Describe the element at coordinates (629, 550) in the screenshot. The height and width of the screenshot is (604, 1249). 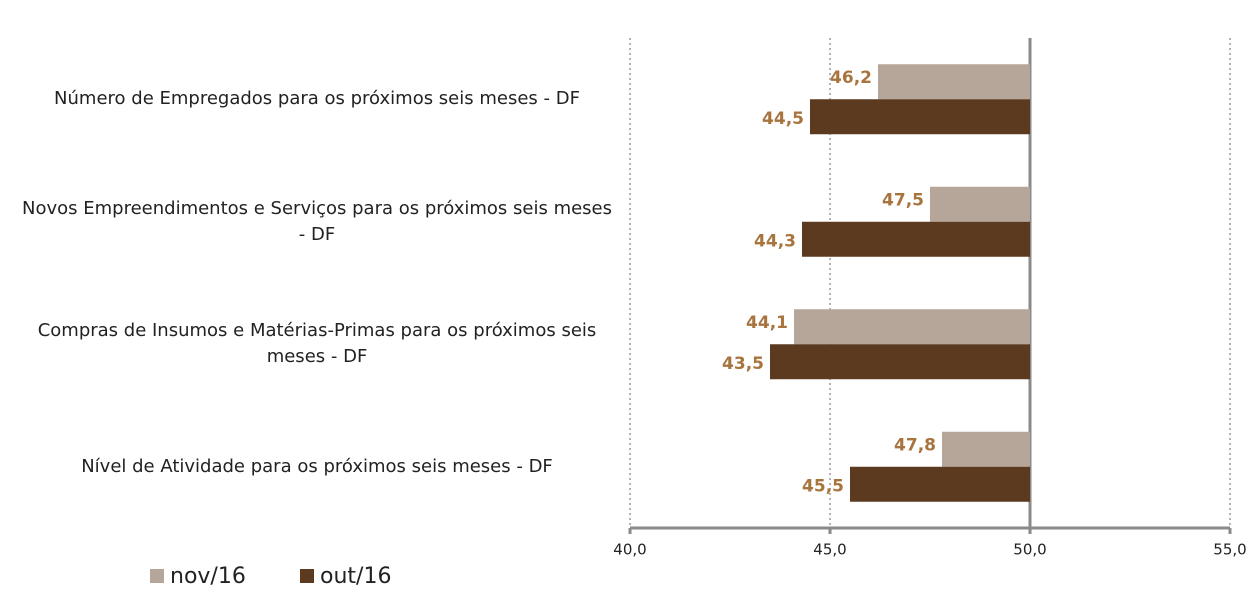
I see `x-tick-label: 40,0` at that location.